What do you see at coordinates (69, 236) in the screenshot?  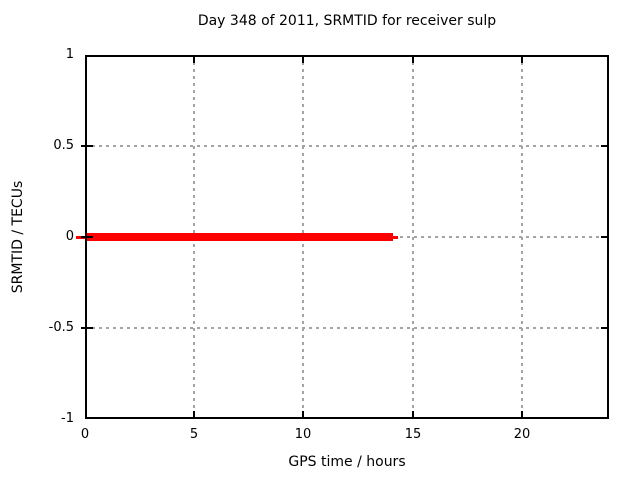 I see `y-tick-label: 0` at bounding box center [69, 236].